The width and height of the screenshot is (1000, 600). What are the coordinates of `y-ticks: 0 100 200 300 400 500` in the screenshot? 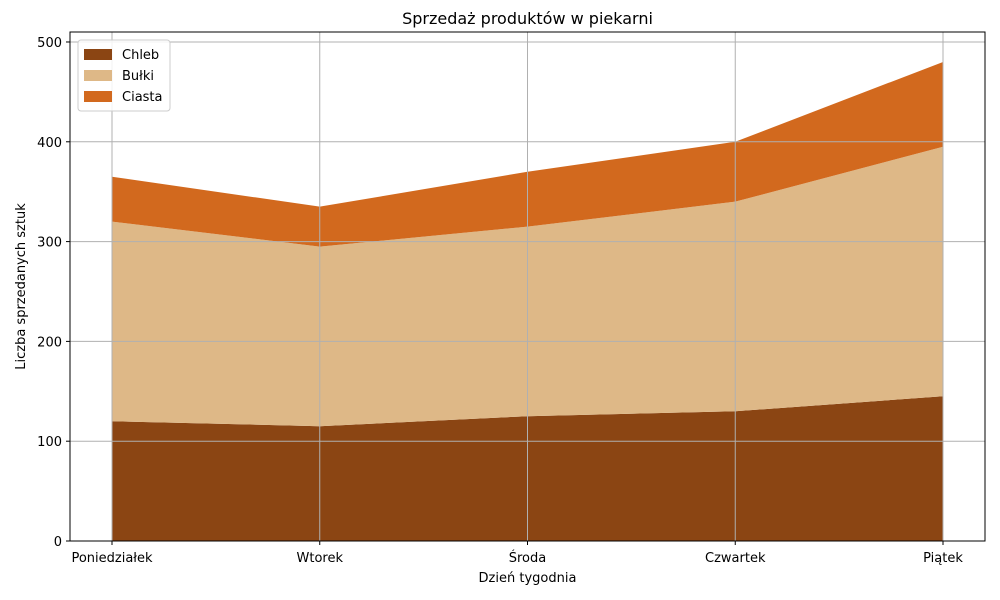 It's located at (53, 293).